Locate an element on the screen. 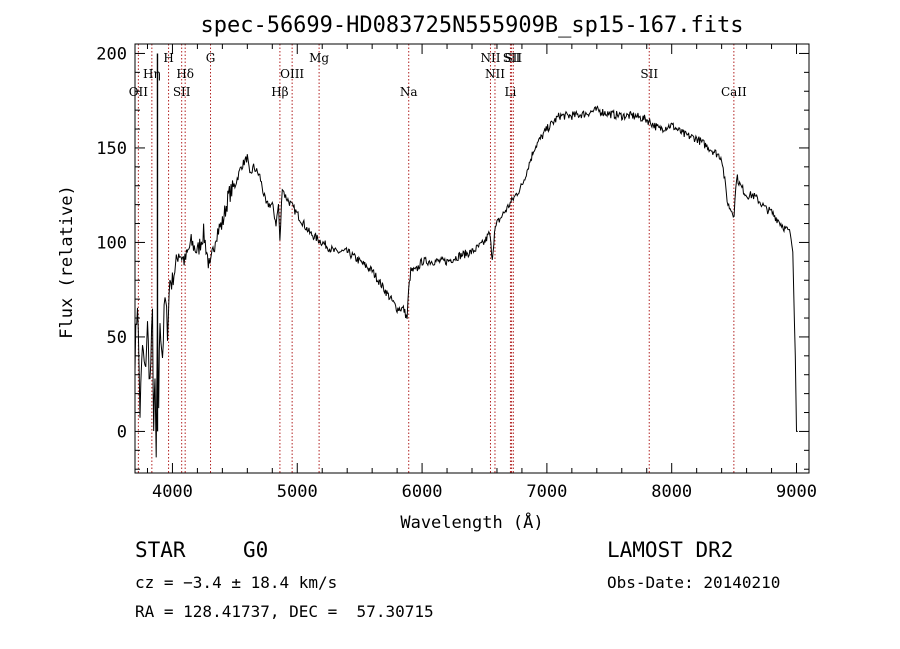 The width and height of the screenshot is (900, 649). x-axis-label: Wavelength (Å) is located at coordinates (471, 522).